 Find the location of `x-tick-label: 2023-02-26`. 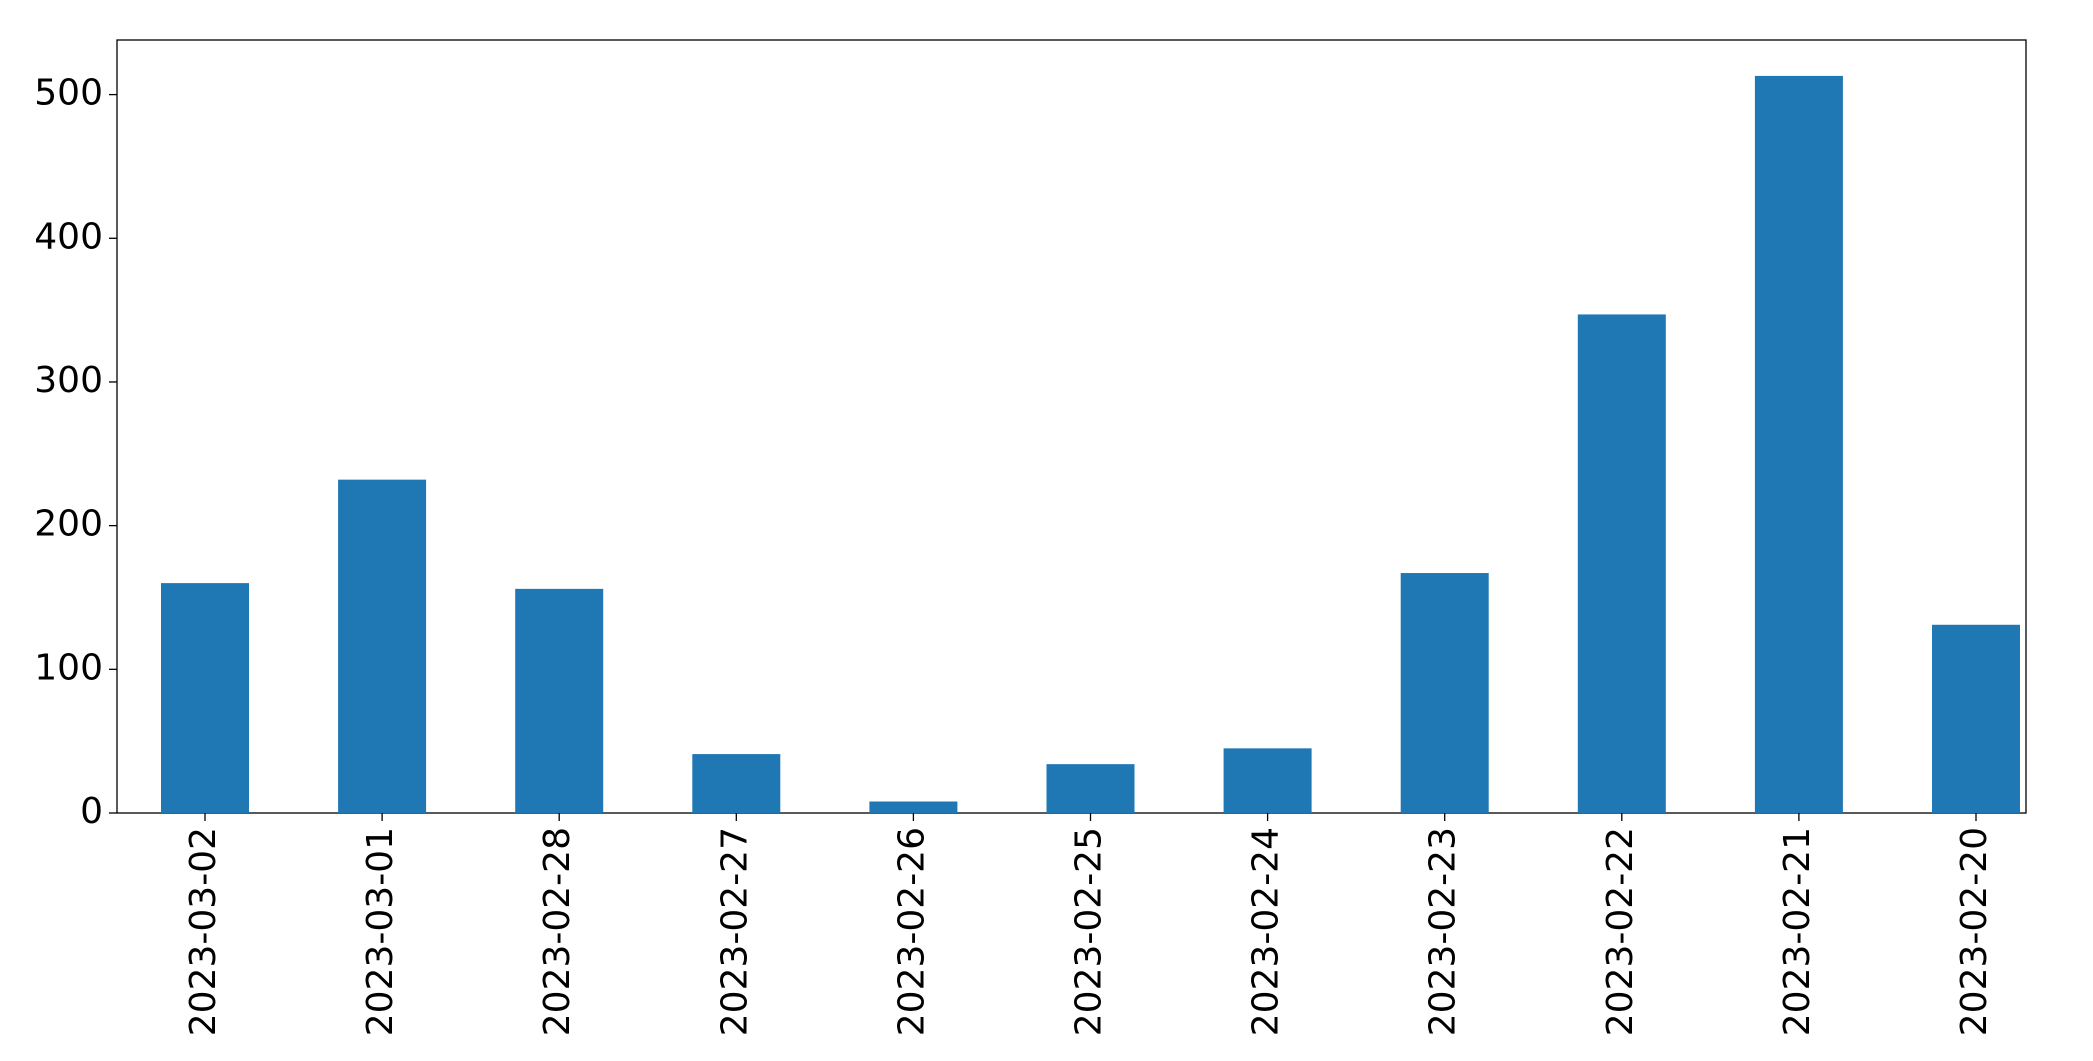

x-tick-label: 2023-02-26 is located at coordinates (911, 931).